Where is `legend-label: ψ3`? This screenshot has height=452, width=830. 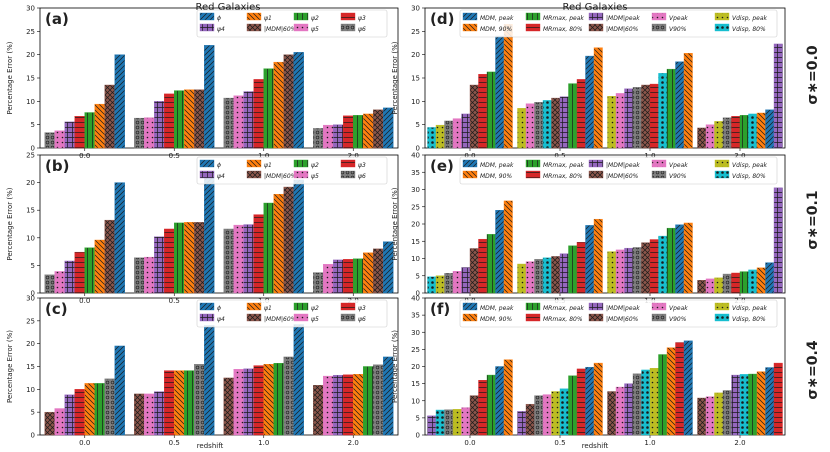 legend-label: ψ3 is located at coordinates (362, 18).